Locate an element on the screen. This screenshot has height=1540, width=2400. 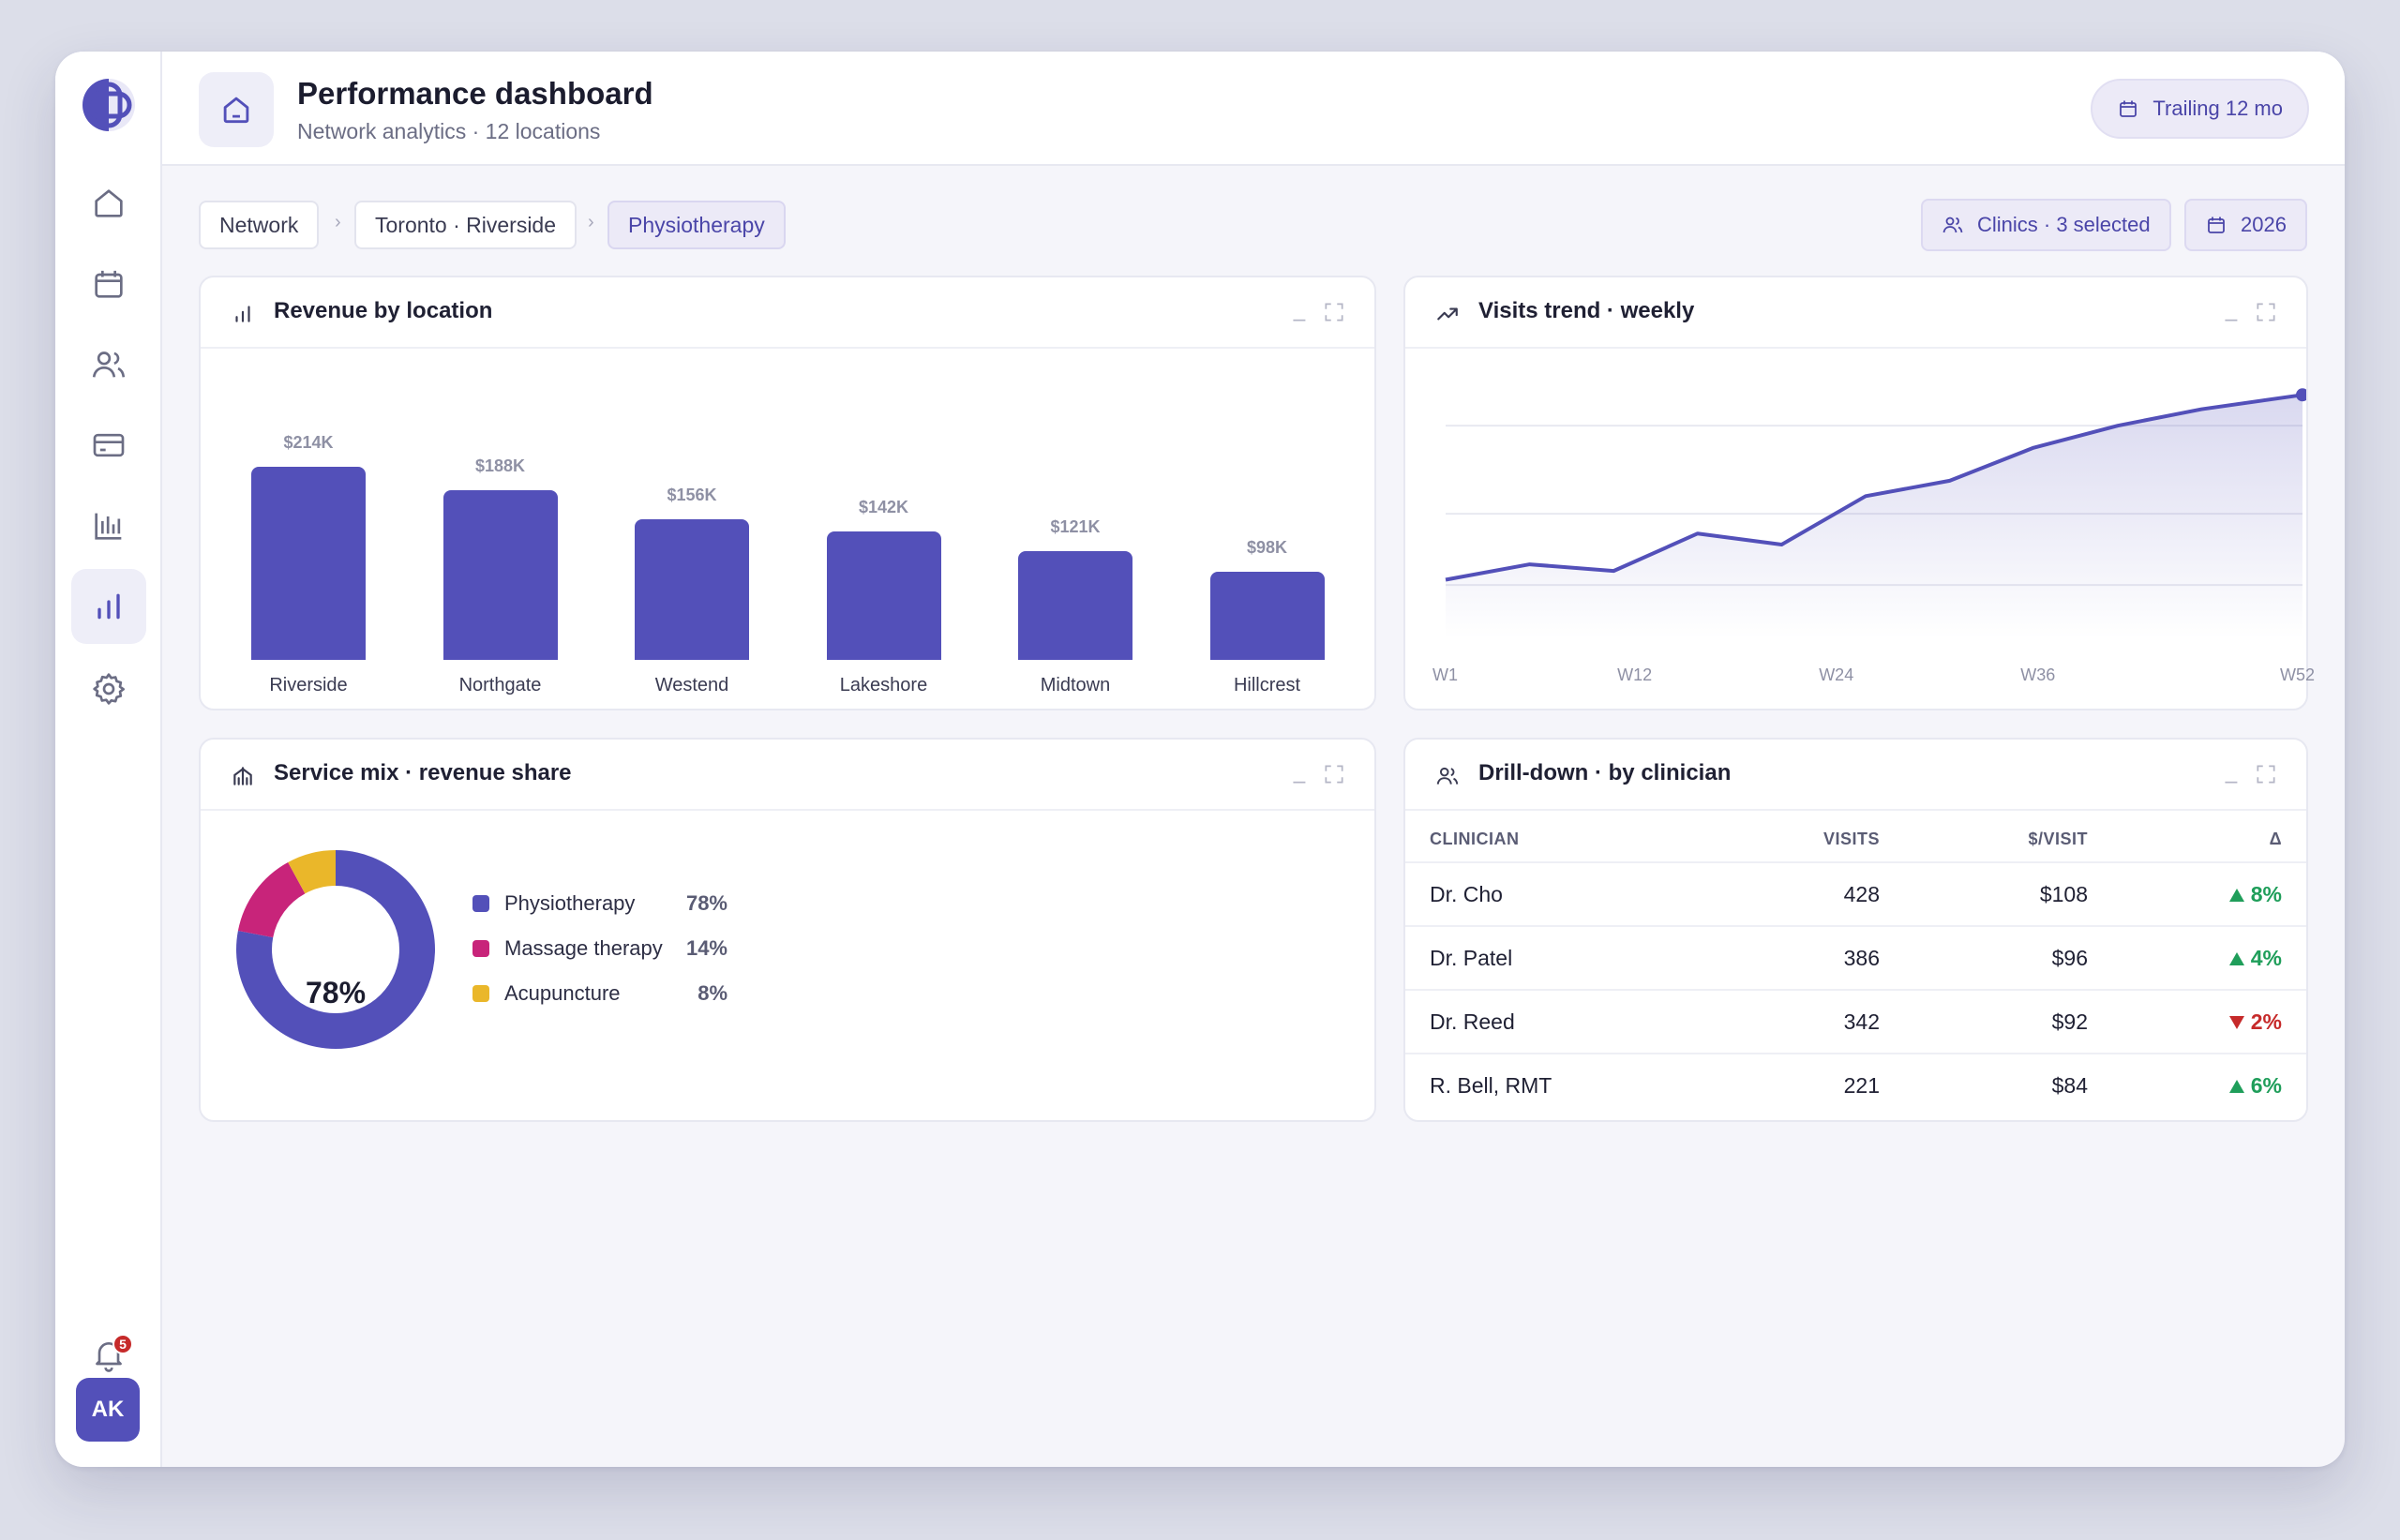
legend-label: Acupuncture is located at coordinates (562, 993).